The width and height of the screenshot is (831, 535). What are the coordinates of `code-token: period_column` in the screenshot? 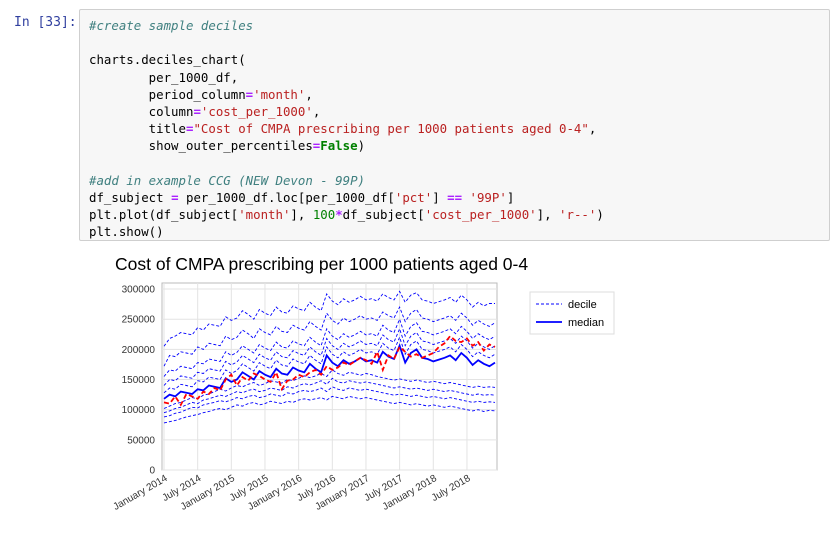 It's located at (167, 94).